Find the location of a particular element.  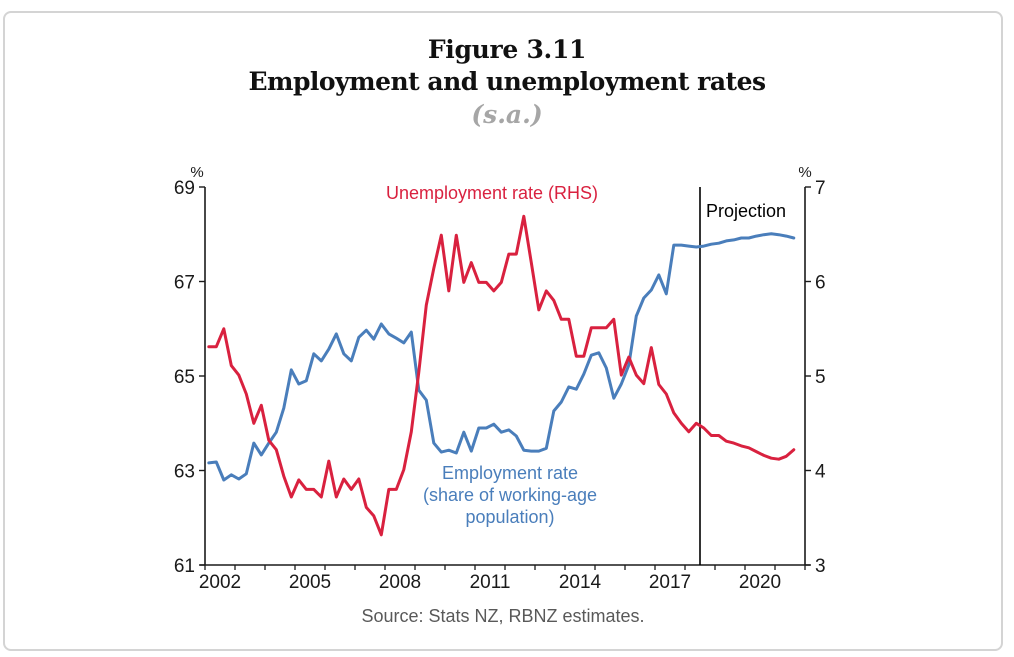

figure-subtitle: (s.a.) is located at coordinates (507, 114).